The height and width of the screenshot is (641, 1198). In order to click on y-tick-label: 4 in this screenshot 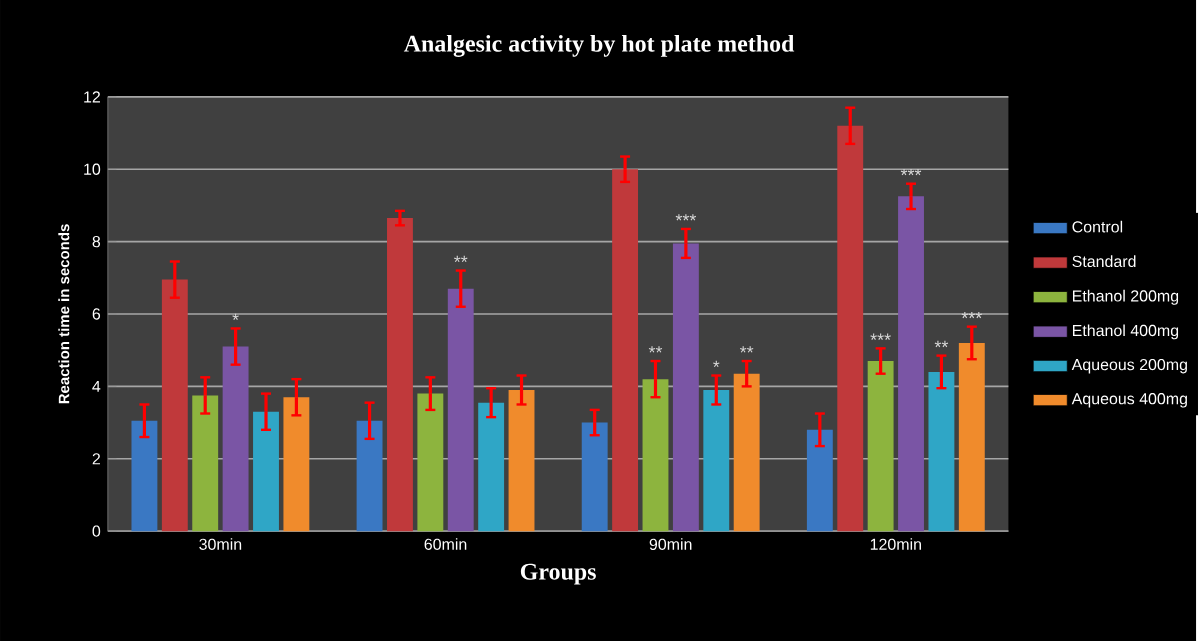, I will do `click(96, 386)`.